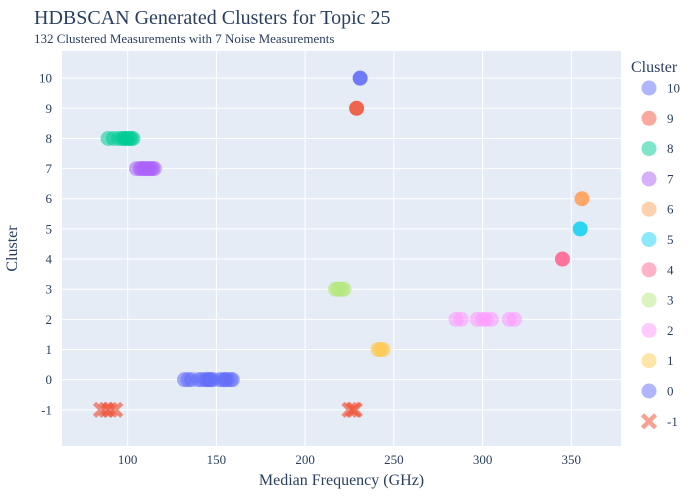  Describe the element at coordinates (657, 361) in the screenshot. I see `legend-item: 1` at that location.